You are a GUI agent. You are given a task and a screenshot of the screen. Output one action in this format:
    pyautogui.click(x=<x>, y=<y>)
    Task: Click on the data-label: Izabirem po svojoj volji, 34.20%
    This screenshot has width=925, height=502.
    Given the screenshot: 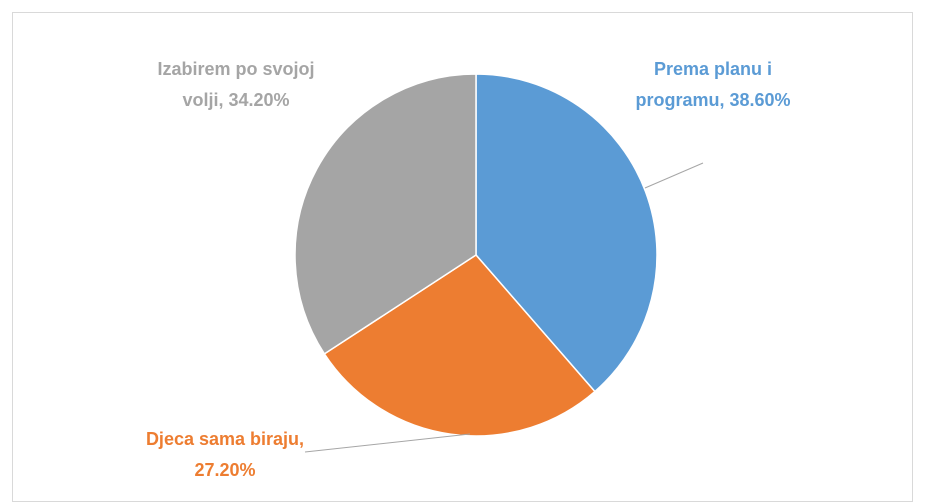 What is the action you would take?
    pyautogui.click(x=236, y=85)
    